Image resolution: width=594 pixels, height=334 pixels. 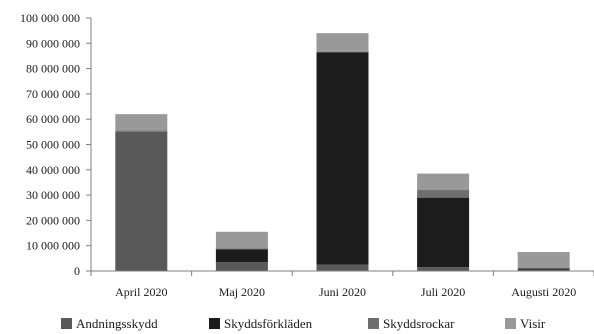 I want to click on y-tick-label: 0, so click(x=77, y=271).